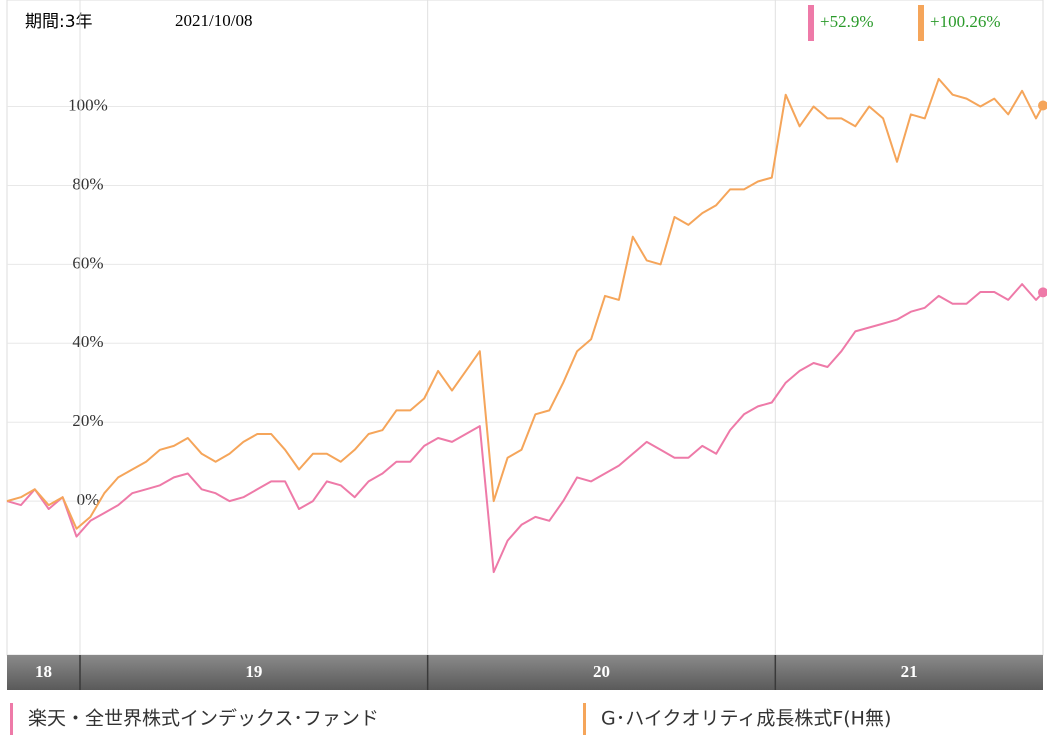 This screenshot has height=746, width=1047. What do you see at coordinates (88, 104) in the screenshot?
I see `y-tick-label: 100%` at bounding box center [88, 104].